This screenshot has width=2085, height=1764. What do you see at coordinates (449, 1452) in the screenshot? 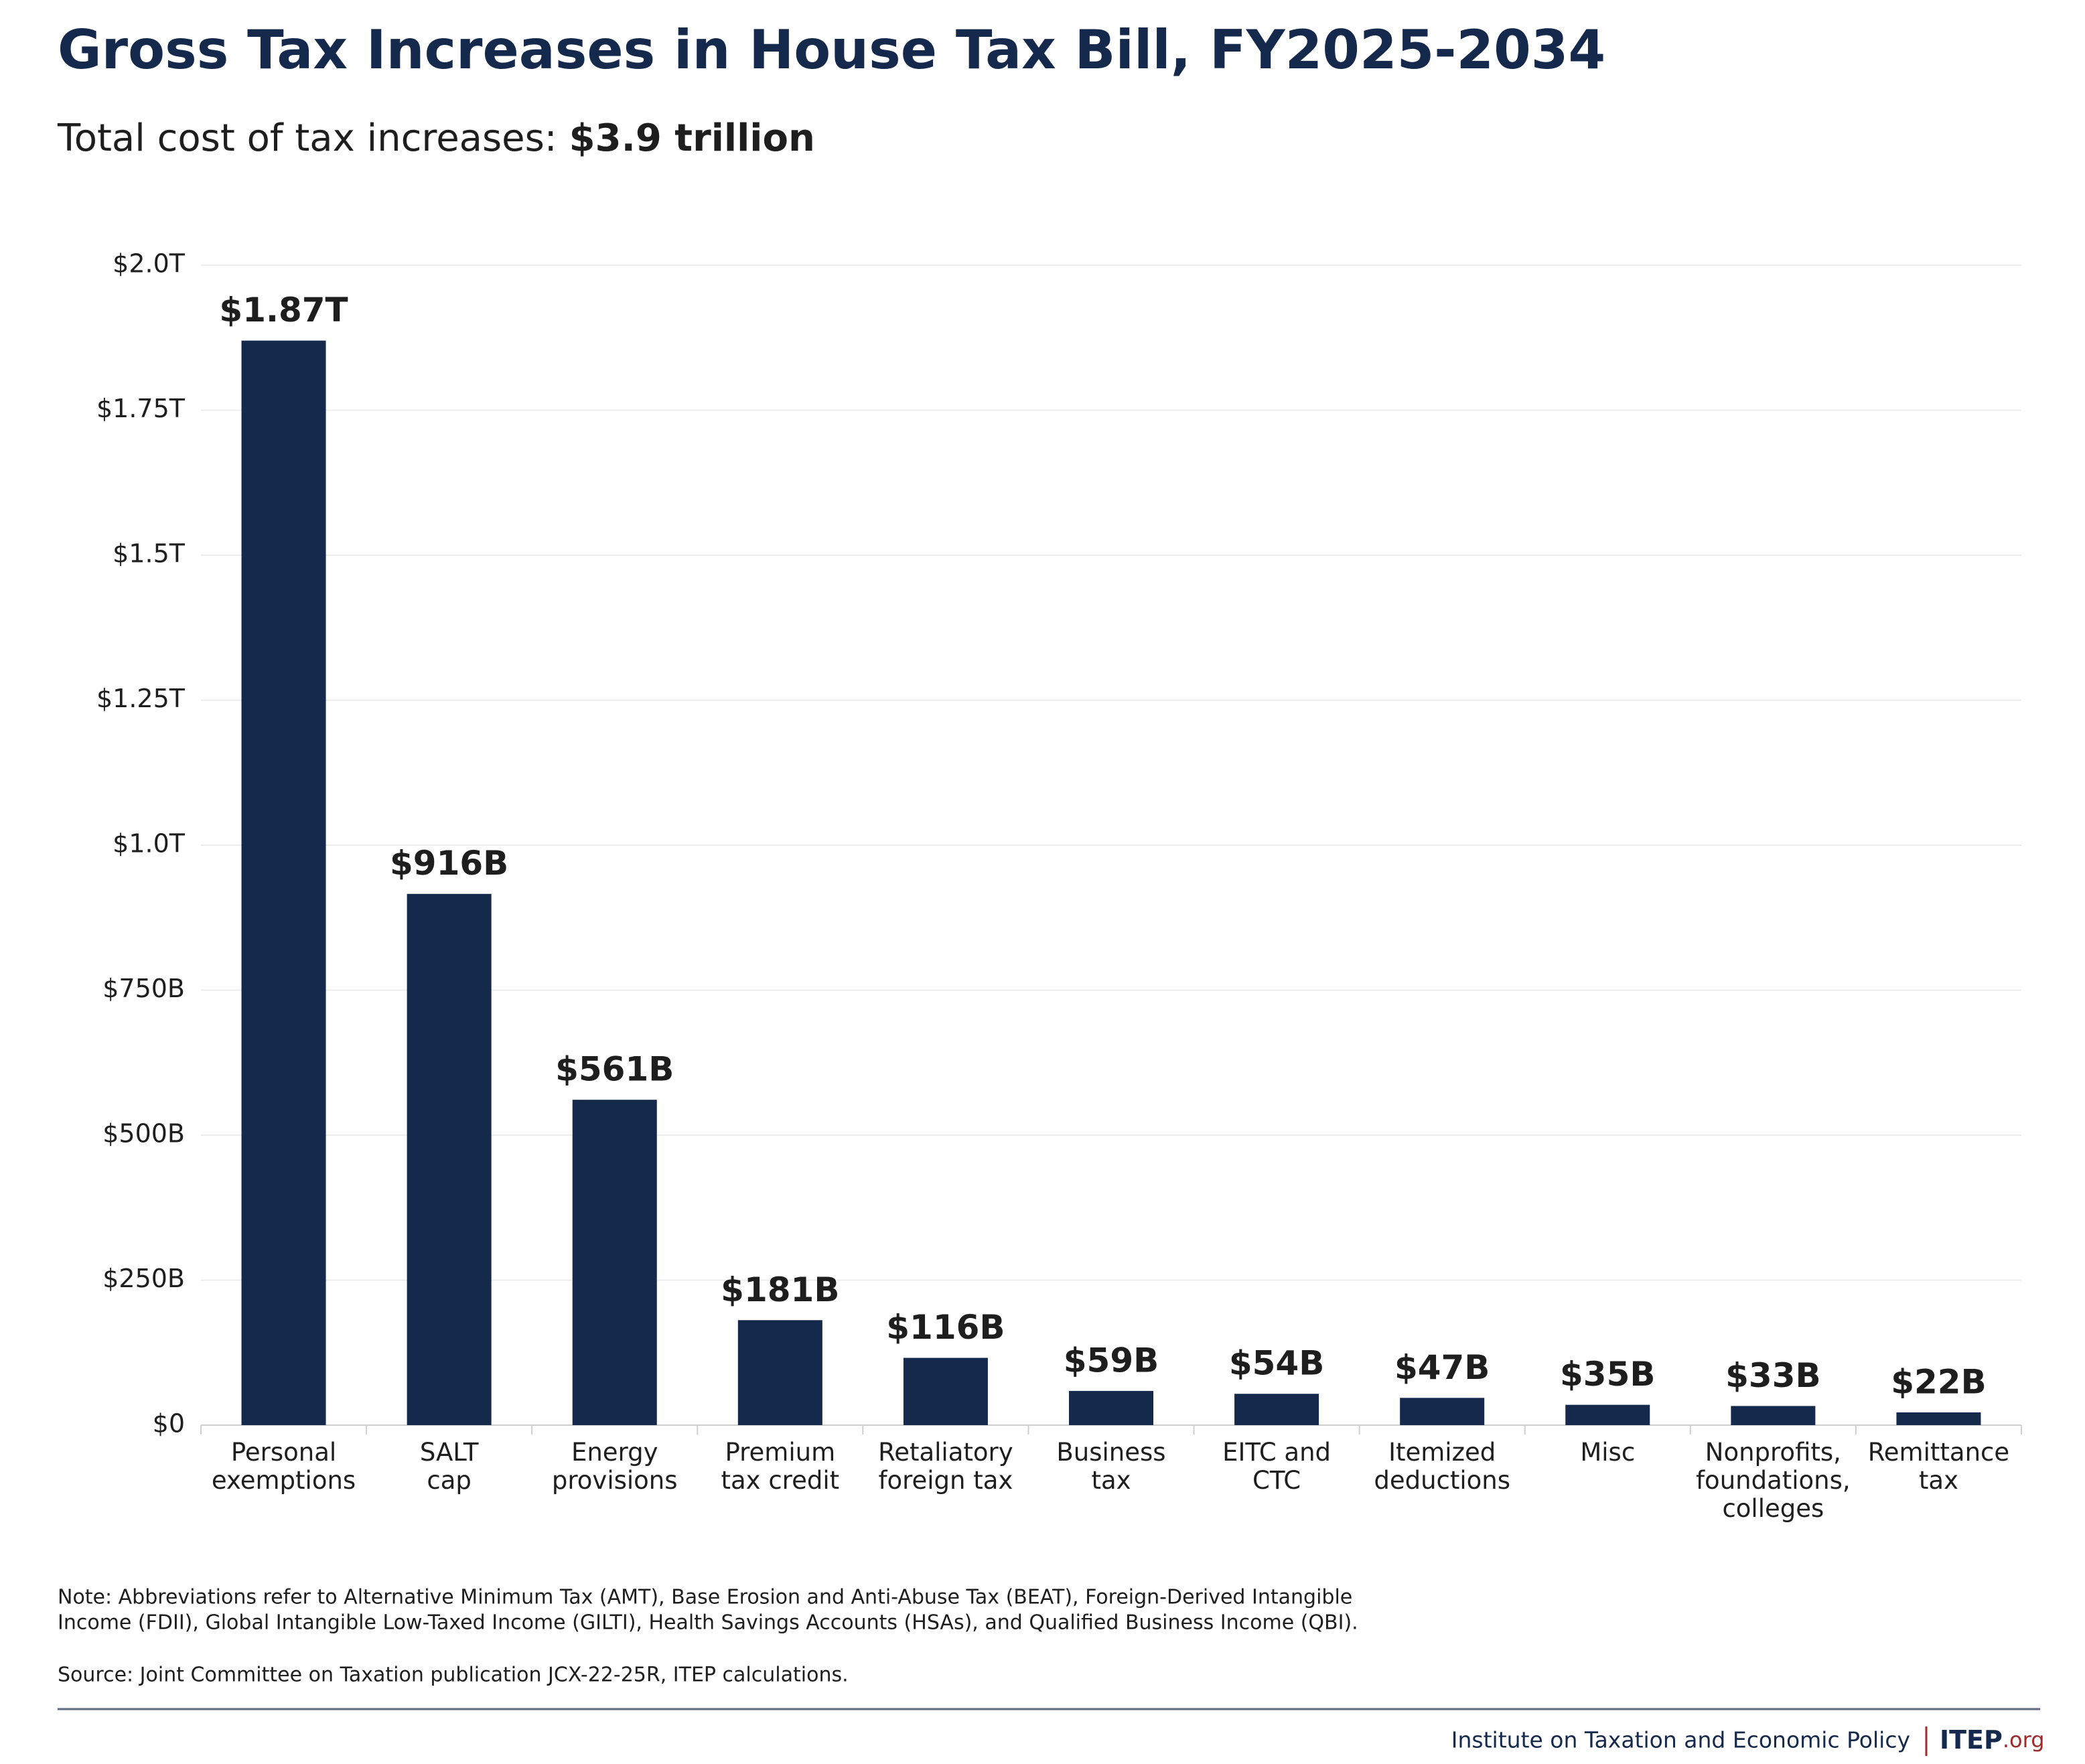
I see `x-tick-label-line: SALT` at bounding box center [449, 1452].